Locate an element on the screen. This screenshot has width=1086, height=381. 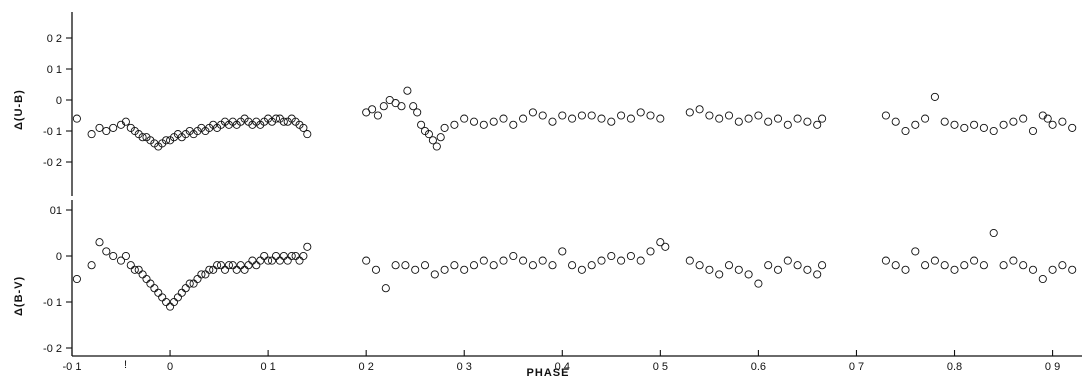
bv-ytick-label-2: -0 1 is located at coordinates (52, 303).